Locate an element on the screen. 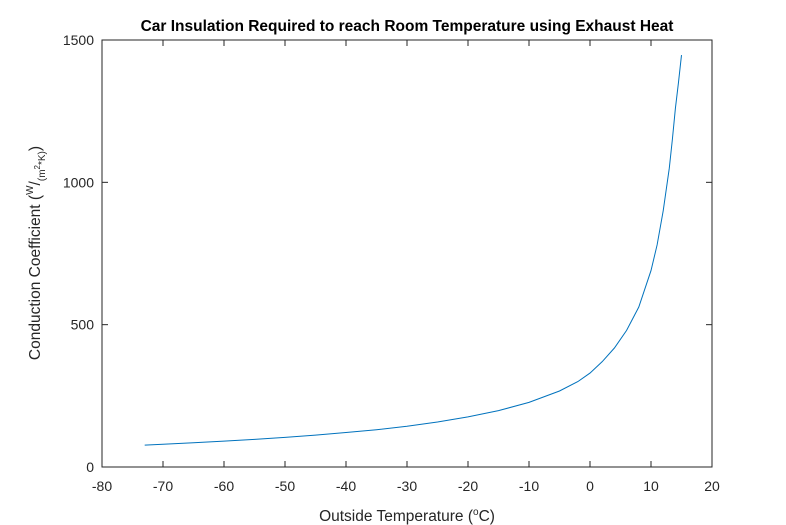 Image resolution: width=786 pixels, height=525 pixels. x-tick-label: -50 is located at coordinates (285, 486).